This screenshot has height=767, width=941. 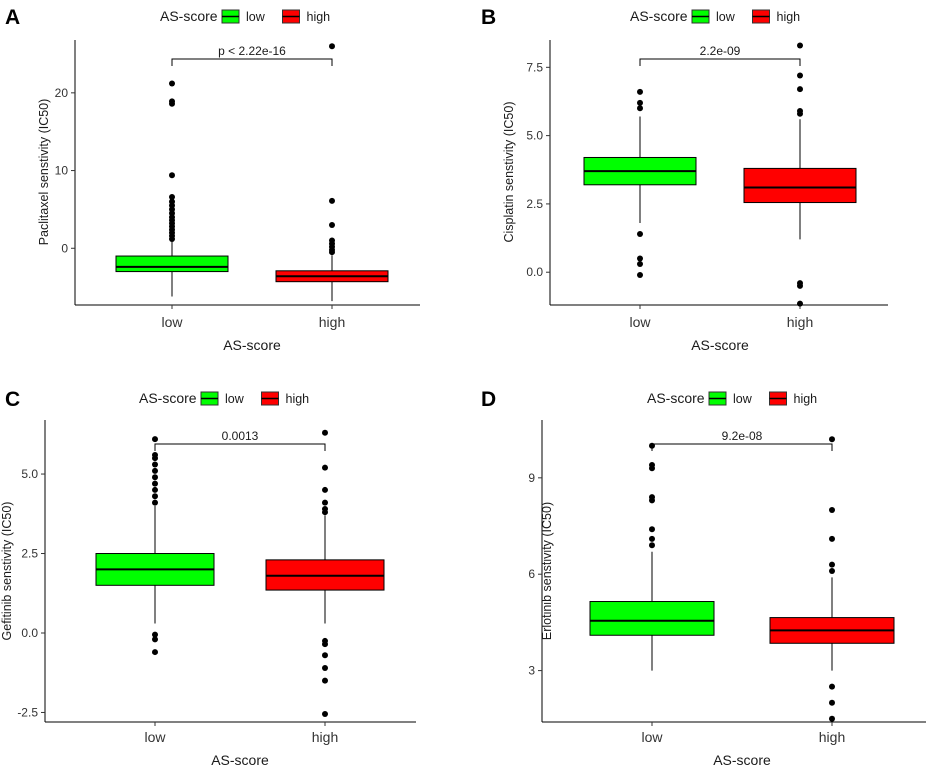 I want to click on y-tick-label: 3, so click(x=531, y=671).